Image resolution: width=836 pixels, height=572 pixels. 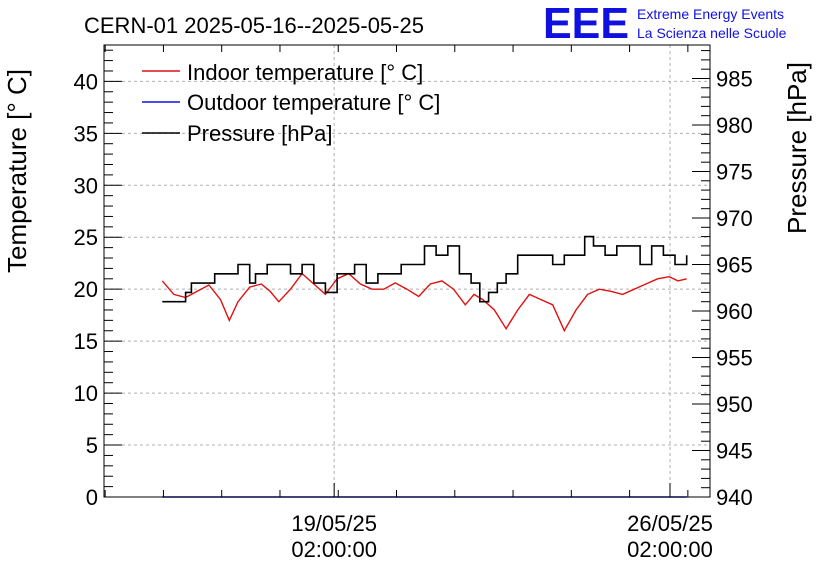 I want to click on right-tick-label: 960, so click(x=734, y=311).